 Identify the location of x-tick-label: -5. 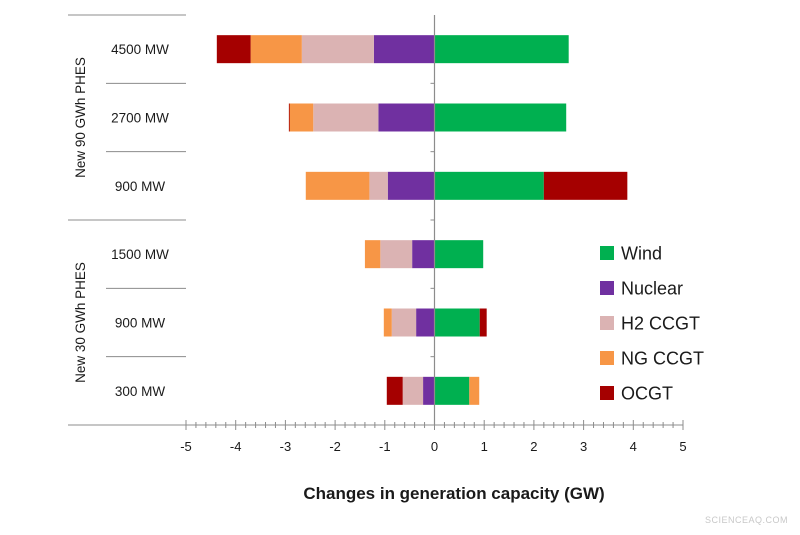
(186, 446).